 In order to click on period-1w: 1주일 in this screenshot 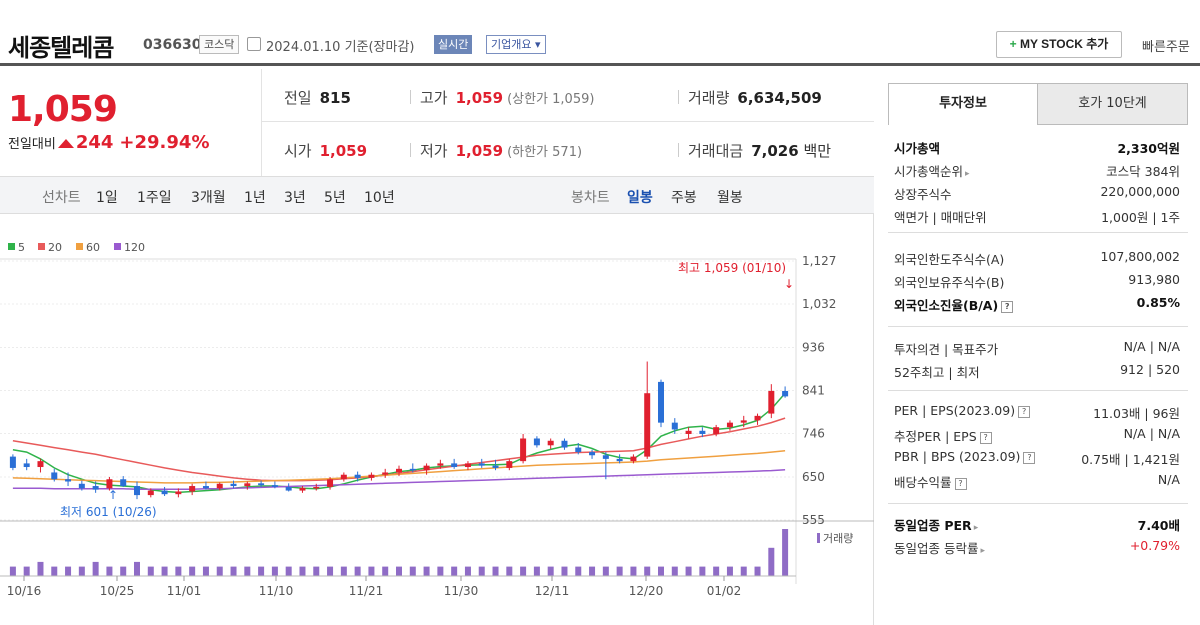, I will do `click(154, 198)`.